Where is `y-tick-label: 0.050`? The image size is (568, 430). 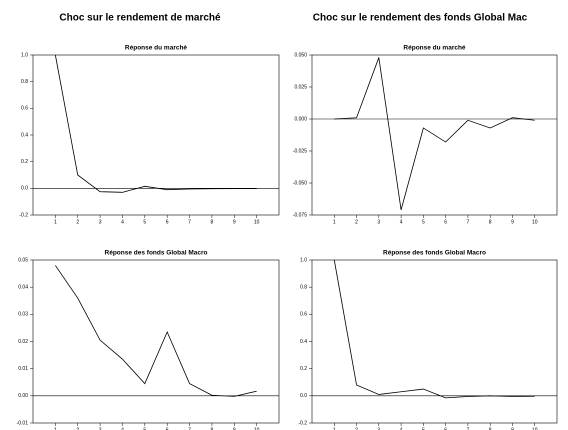 y-tick-label: 0.050 is located at coordinates (300, 55).